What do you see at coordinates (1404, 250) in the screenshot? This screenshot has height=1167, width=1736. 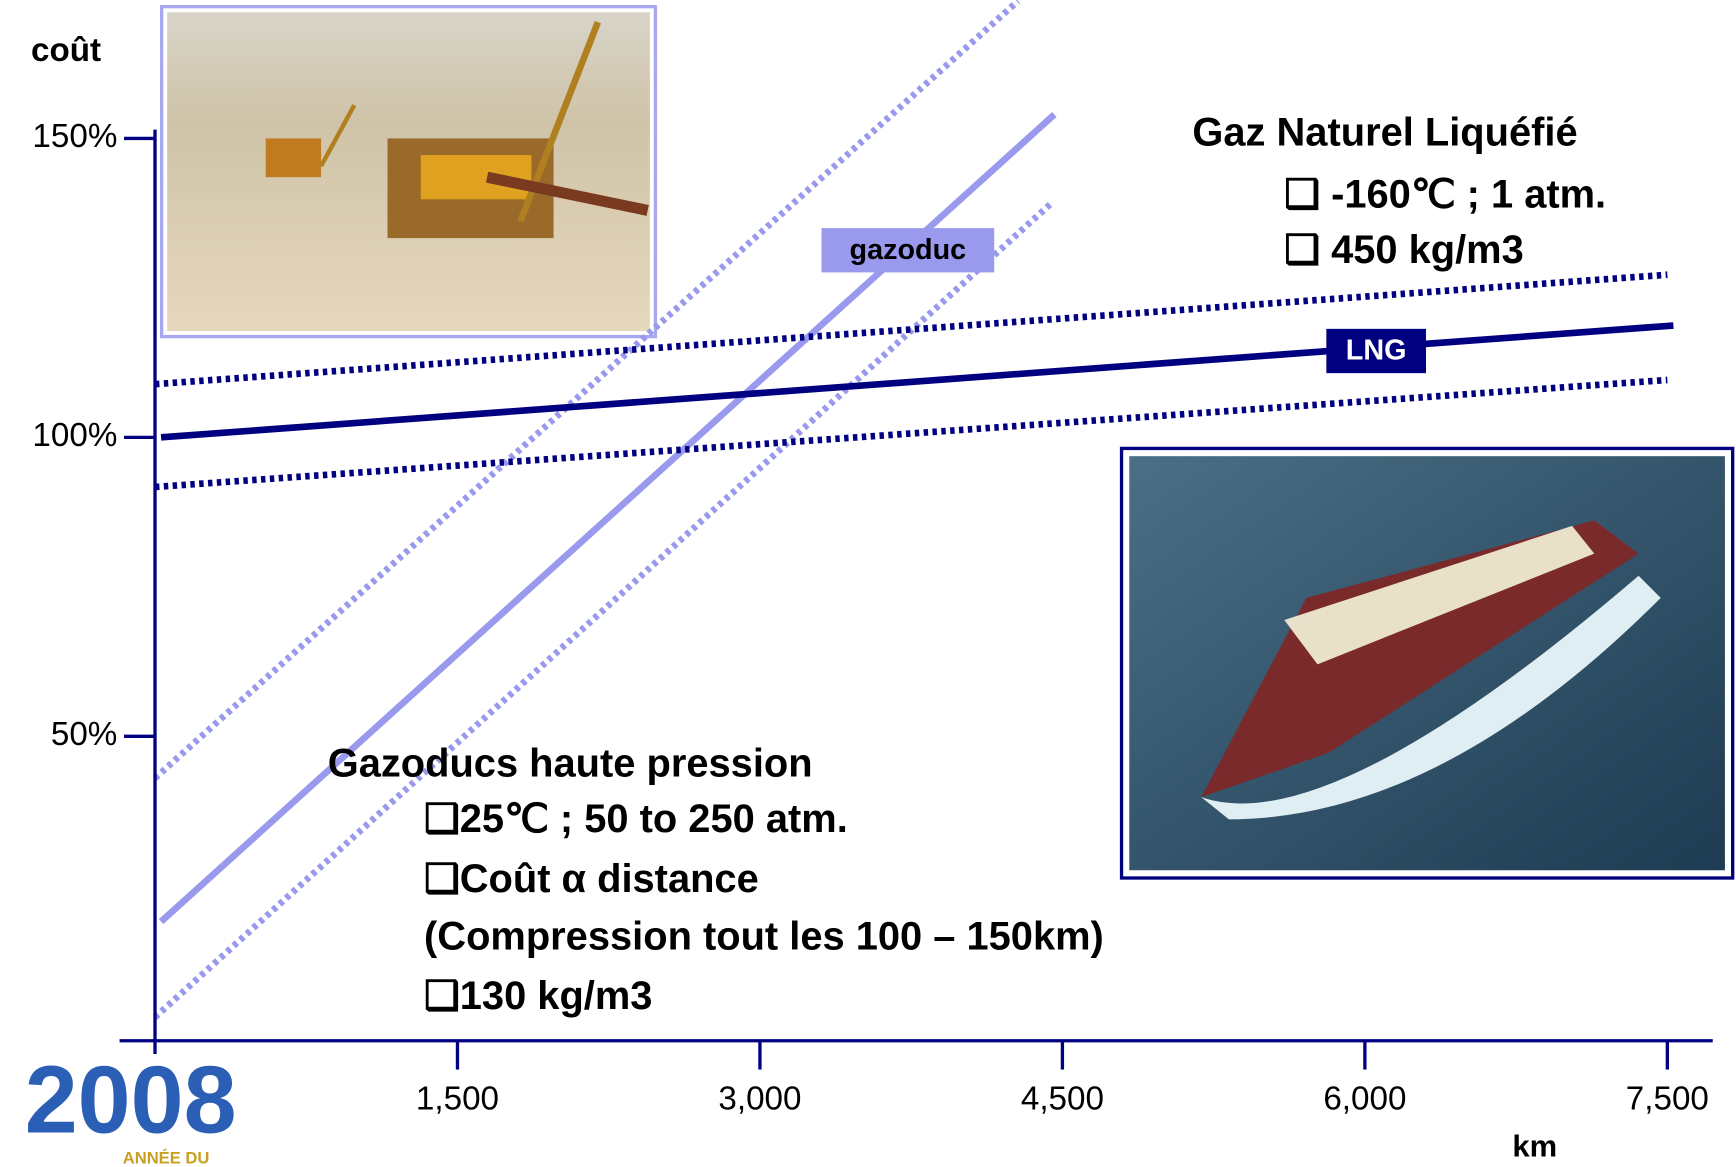 I see `lng-item: ❑ 450 kg/m3` at bounding box center [1404, 250].